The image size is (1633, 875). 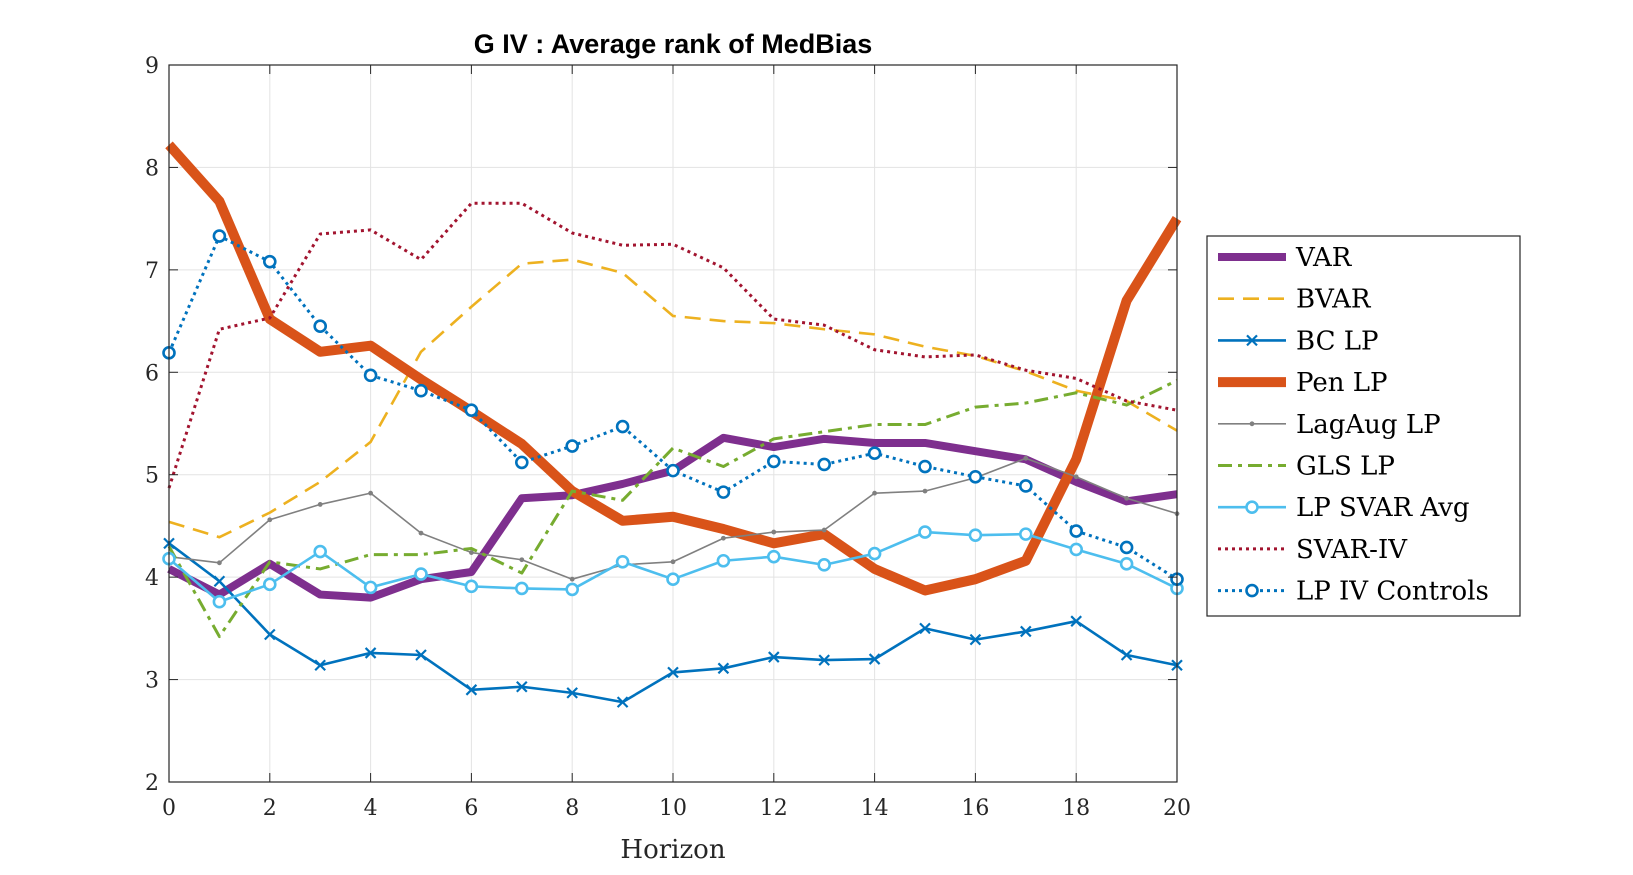 I want to click on y-tick-label: 8, so click(x=152, y=168).